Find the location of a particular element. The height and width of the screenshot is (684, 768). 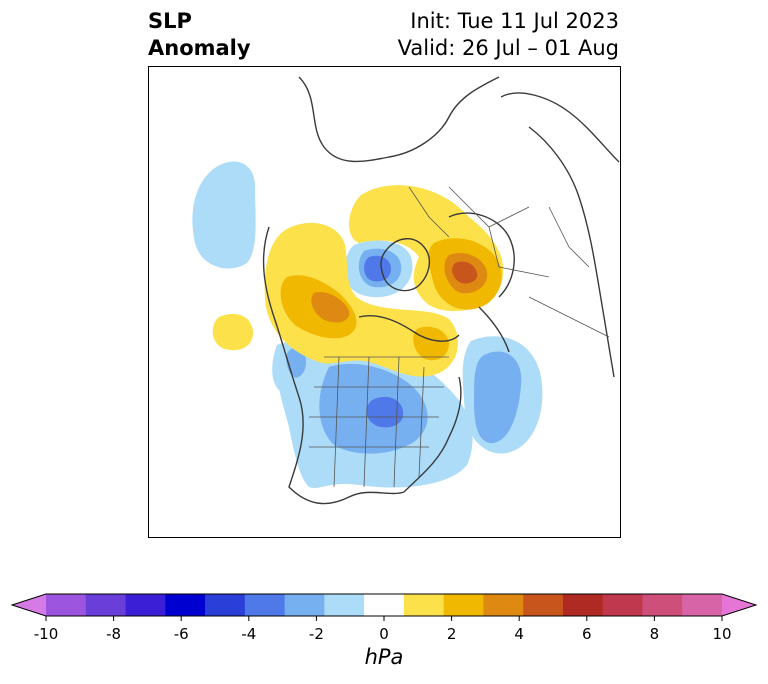

colorbar: -10 -8 -6 -4 -2 0 2 4 6 8 10 is located at coordinates (384, 618).